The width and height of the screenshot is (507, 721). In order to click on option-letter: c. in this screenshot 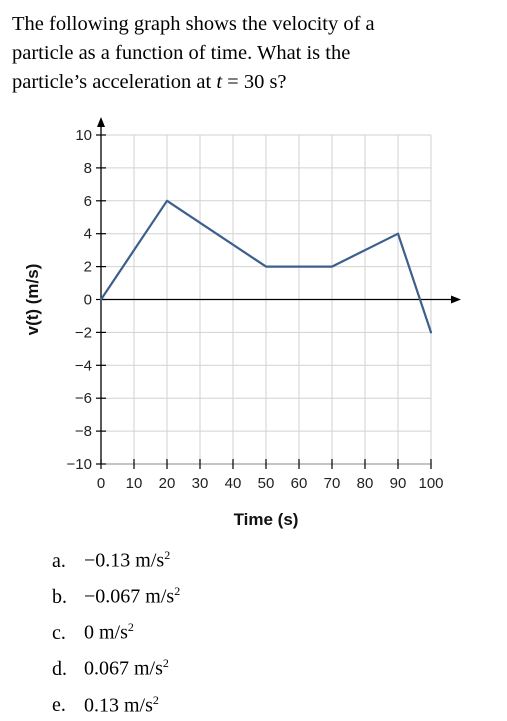, I will do `click(68, 633)`.